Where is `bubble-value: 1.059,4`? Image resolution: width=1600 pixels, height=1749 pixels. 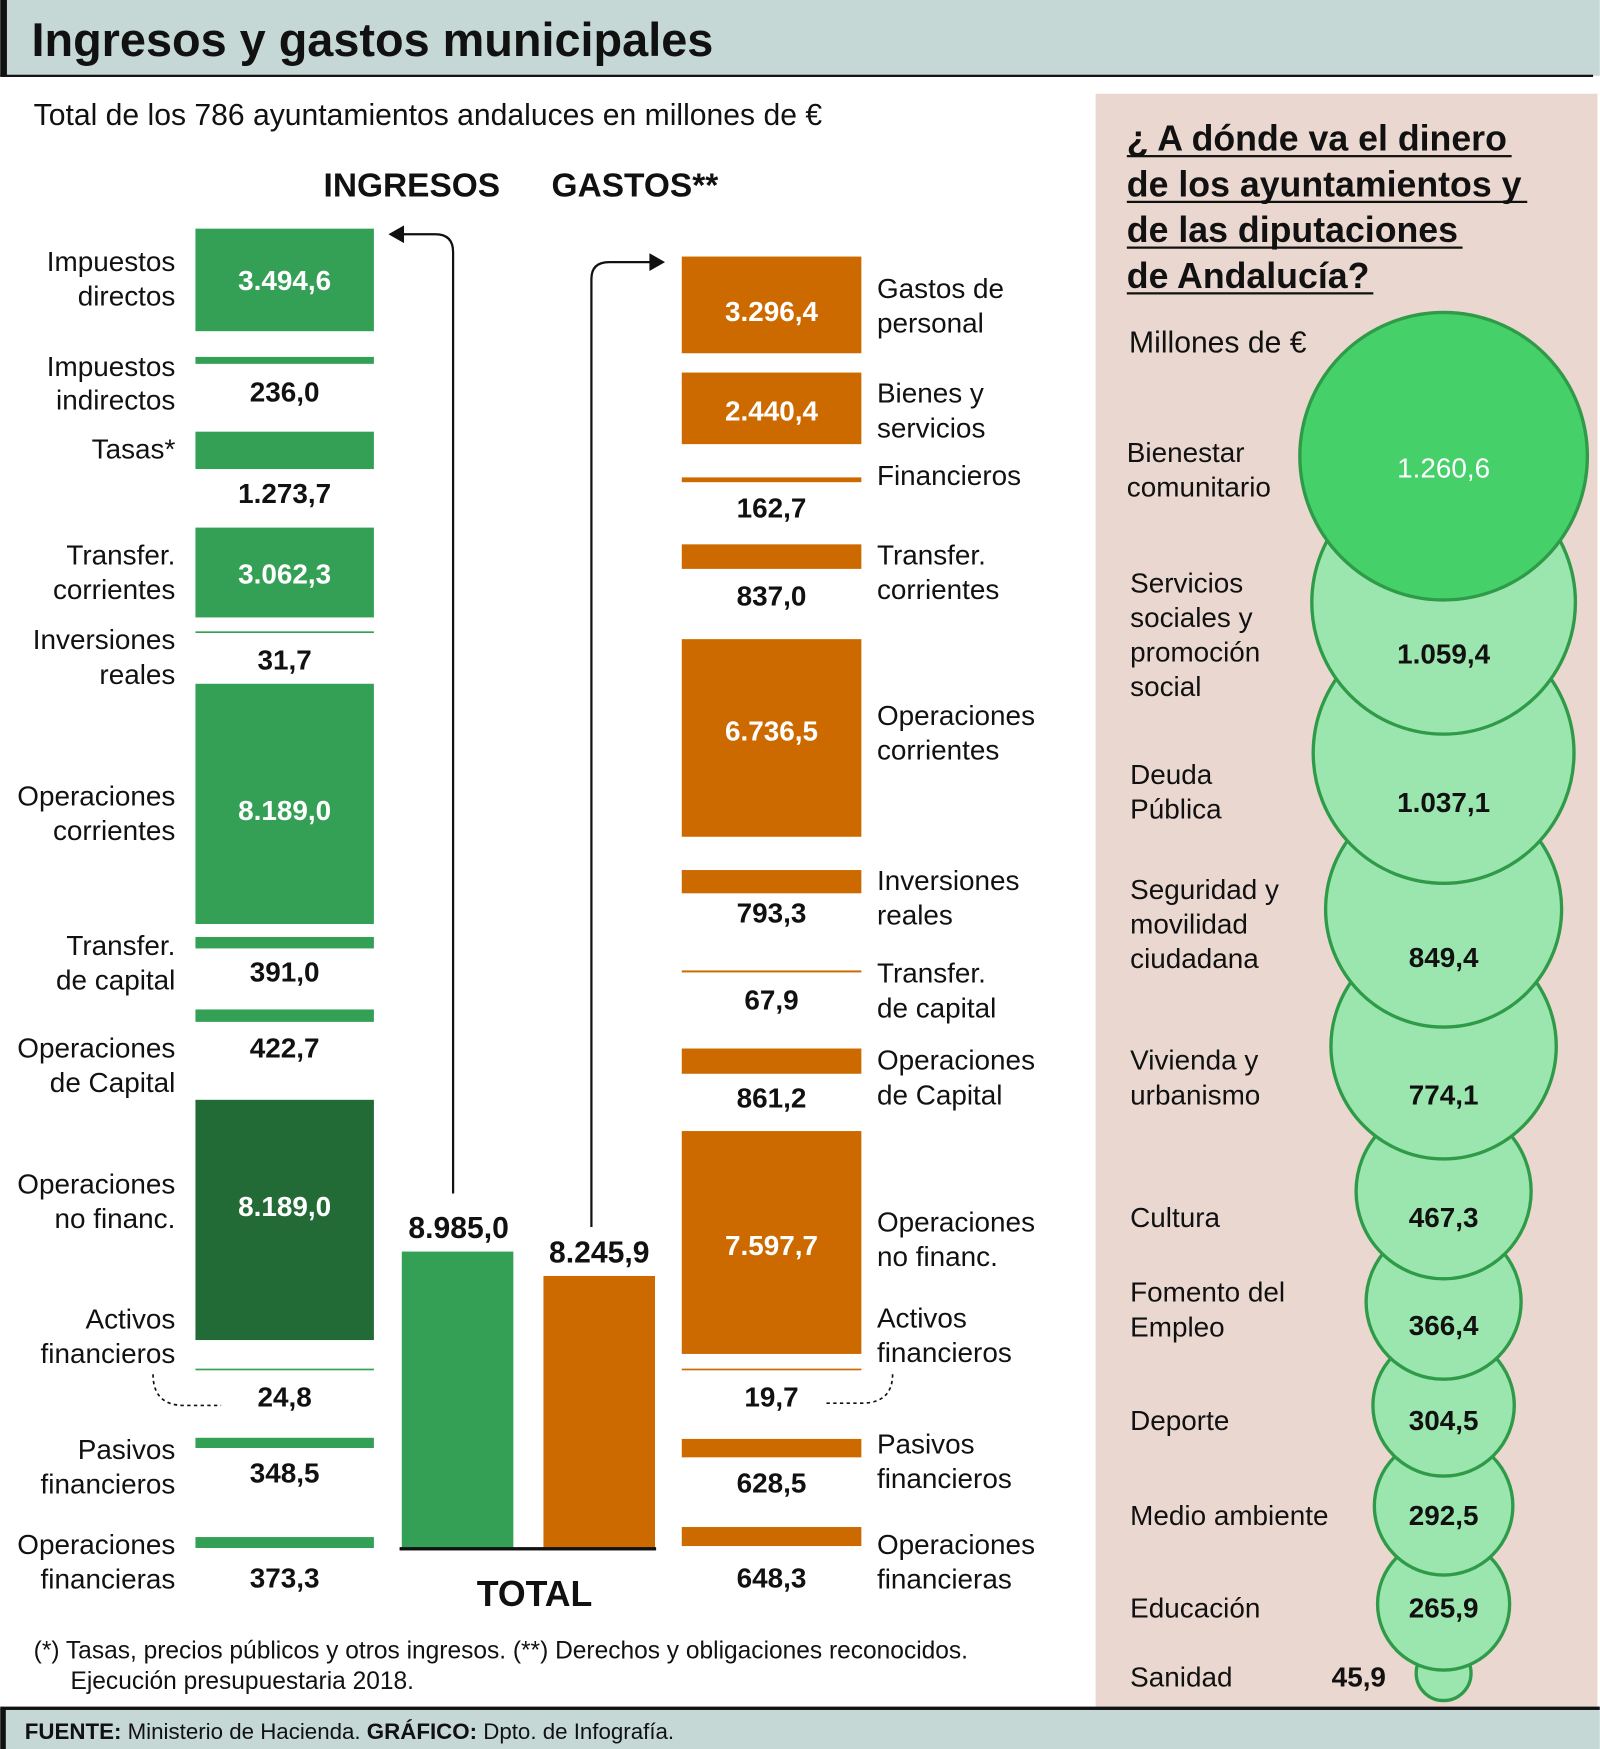
bubble-value: 1.059,4 is located at coordinates (1444, 654).